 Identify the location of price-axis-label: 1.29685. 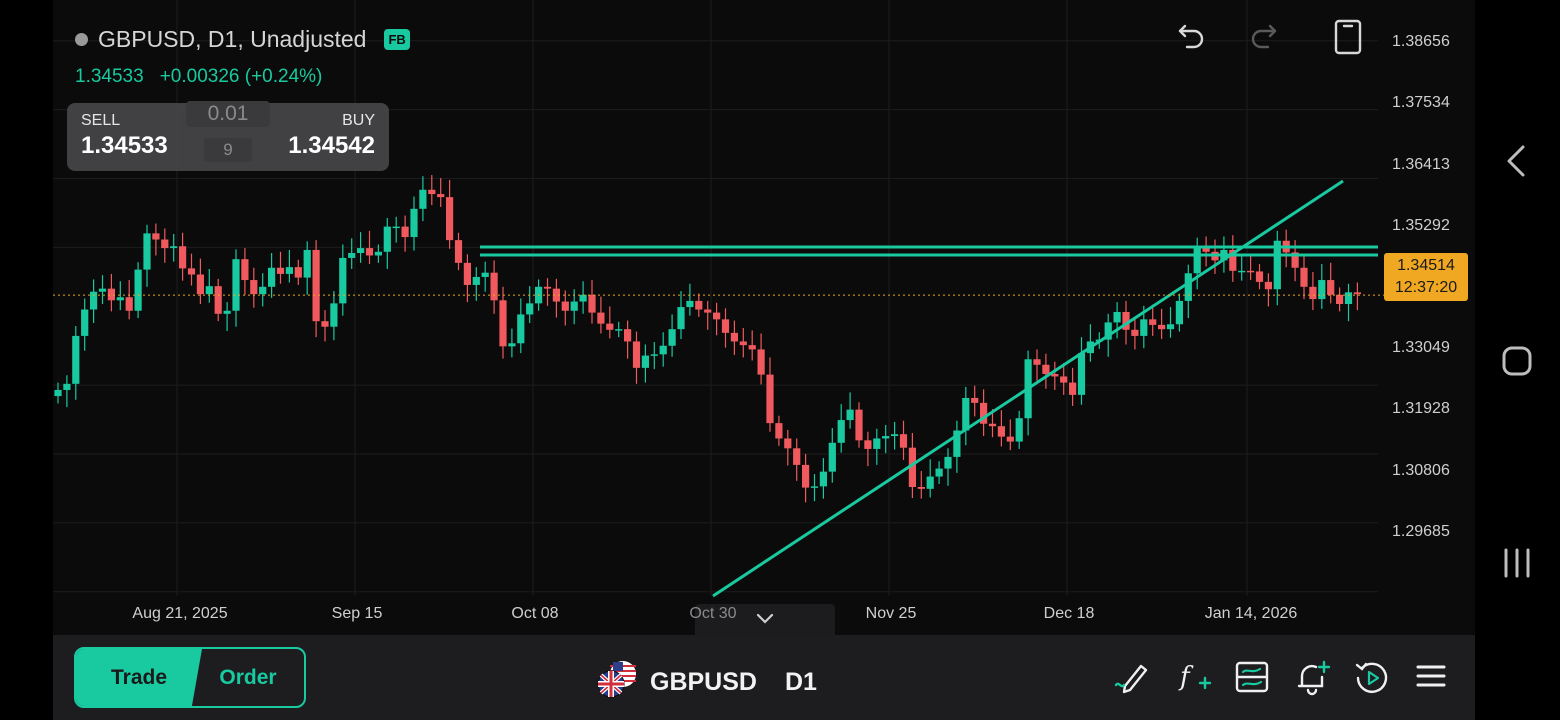
(1421, 531).